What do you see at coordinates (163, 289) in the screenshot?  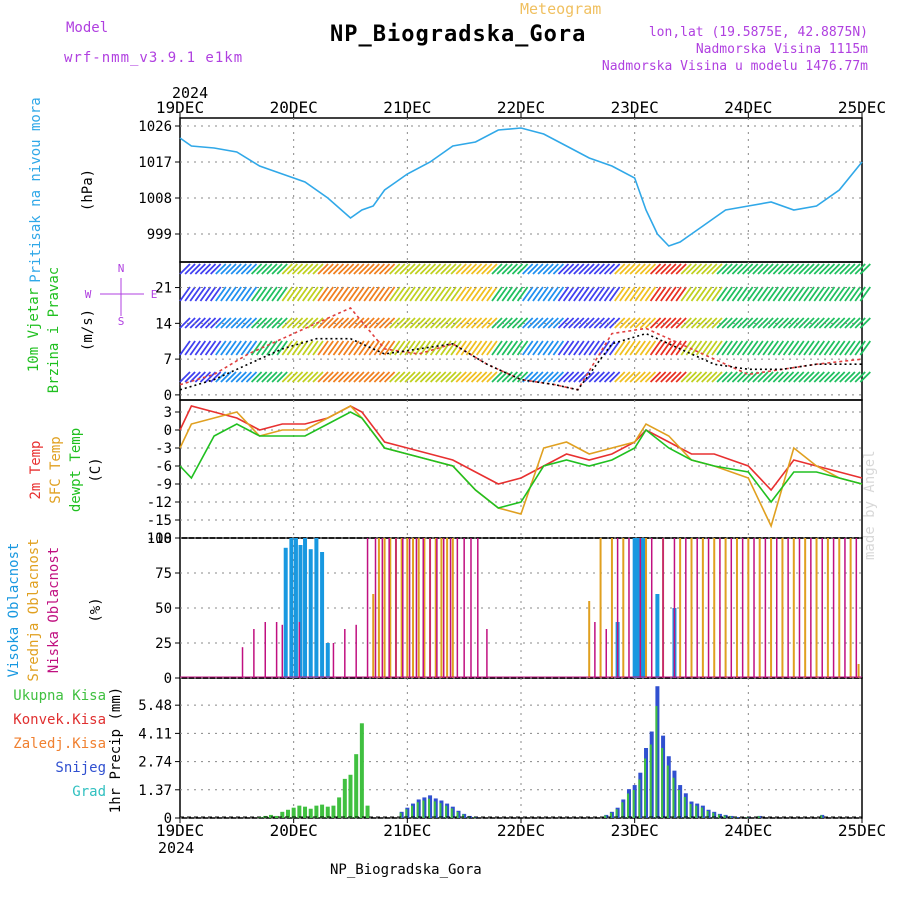 I see `y-tick-label-wind: 21` at bounding box center [163, 289].